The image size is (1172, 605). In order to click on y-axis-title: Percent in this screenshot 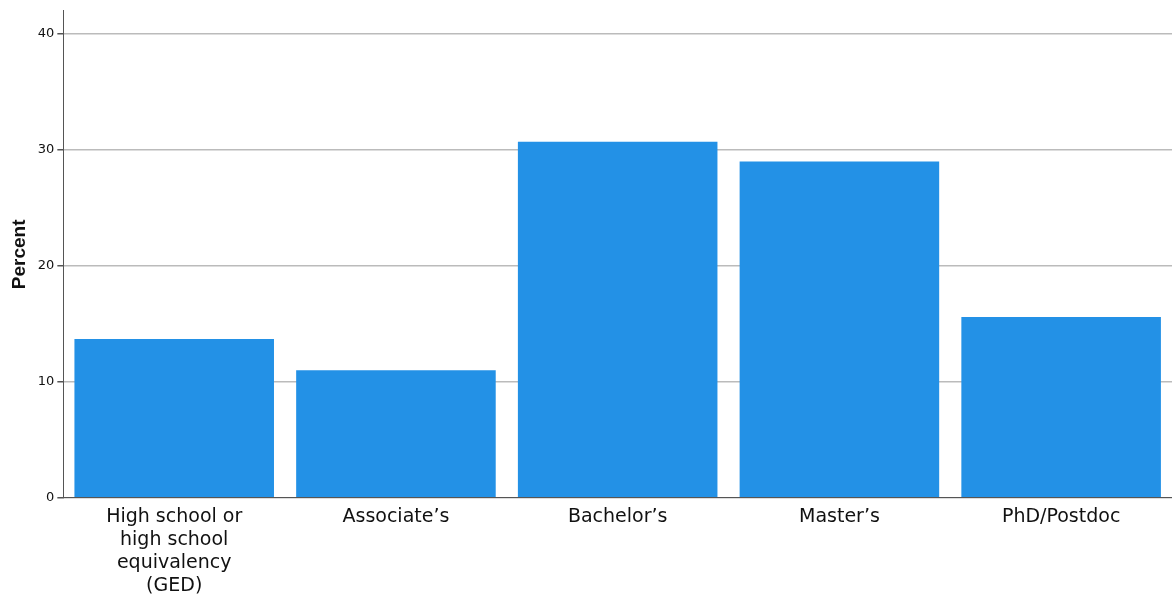, I will do `click(18, 254)`.